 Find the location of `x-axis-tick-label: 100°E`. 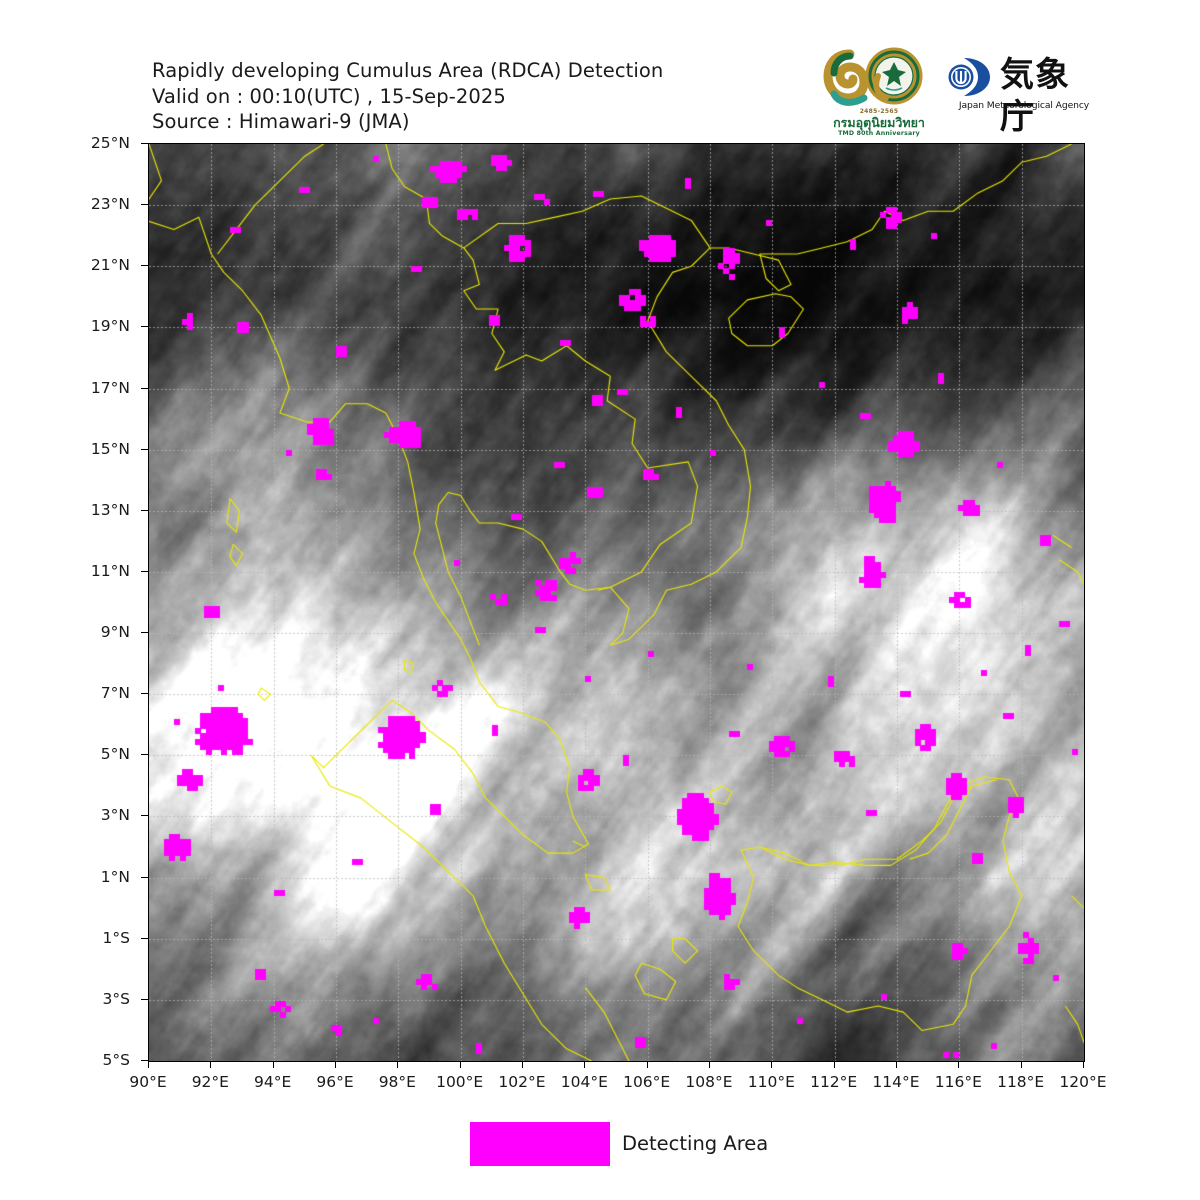

x-axis-tick-label: 100°E is located at coordinates (460, 1082).